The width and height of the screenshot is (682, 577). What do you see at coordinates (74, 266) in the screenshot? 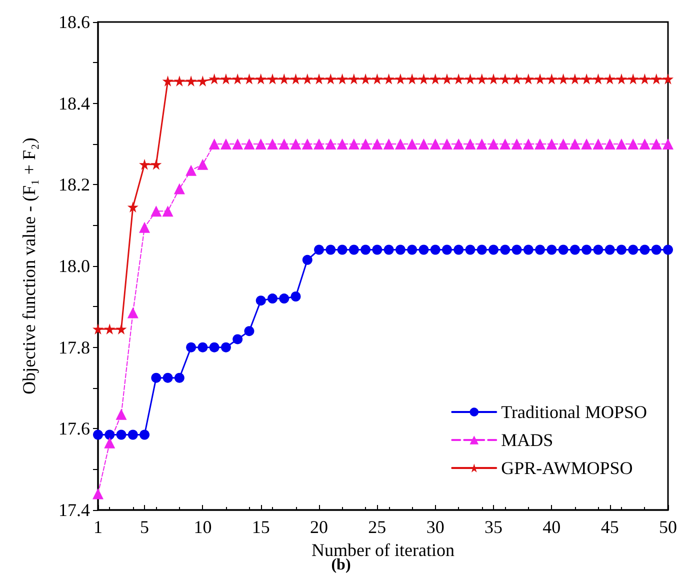
I see `y-tick-label: 18.0` at bounding box center [74, 266].